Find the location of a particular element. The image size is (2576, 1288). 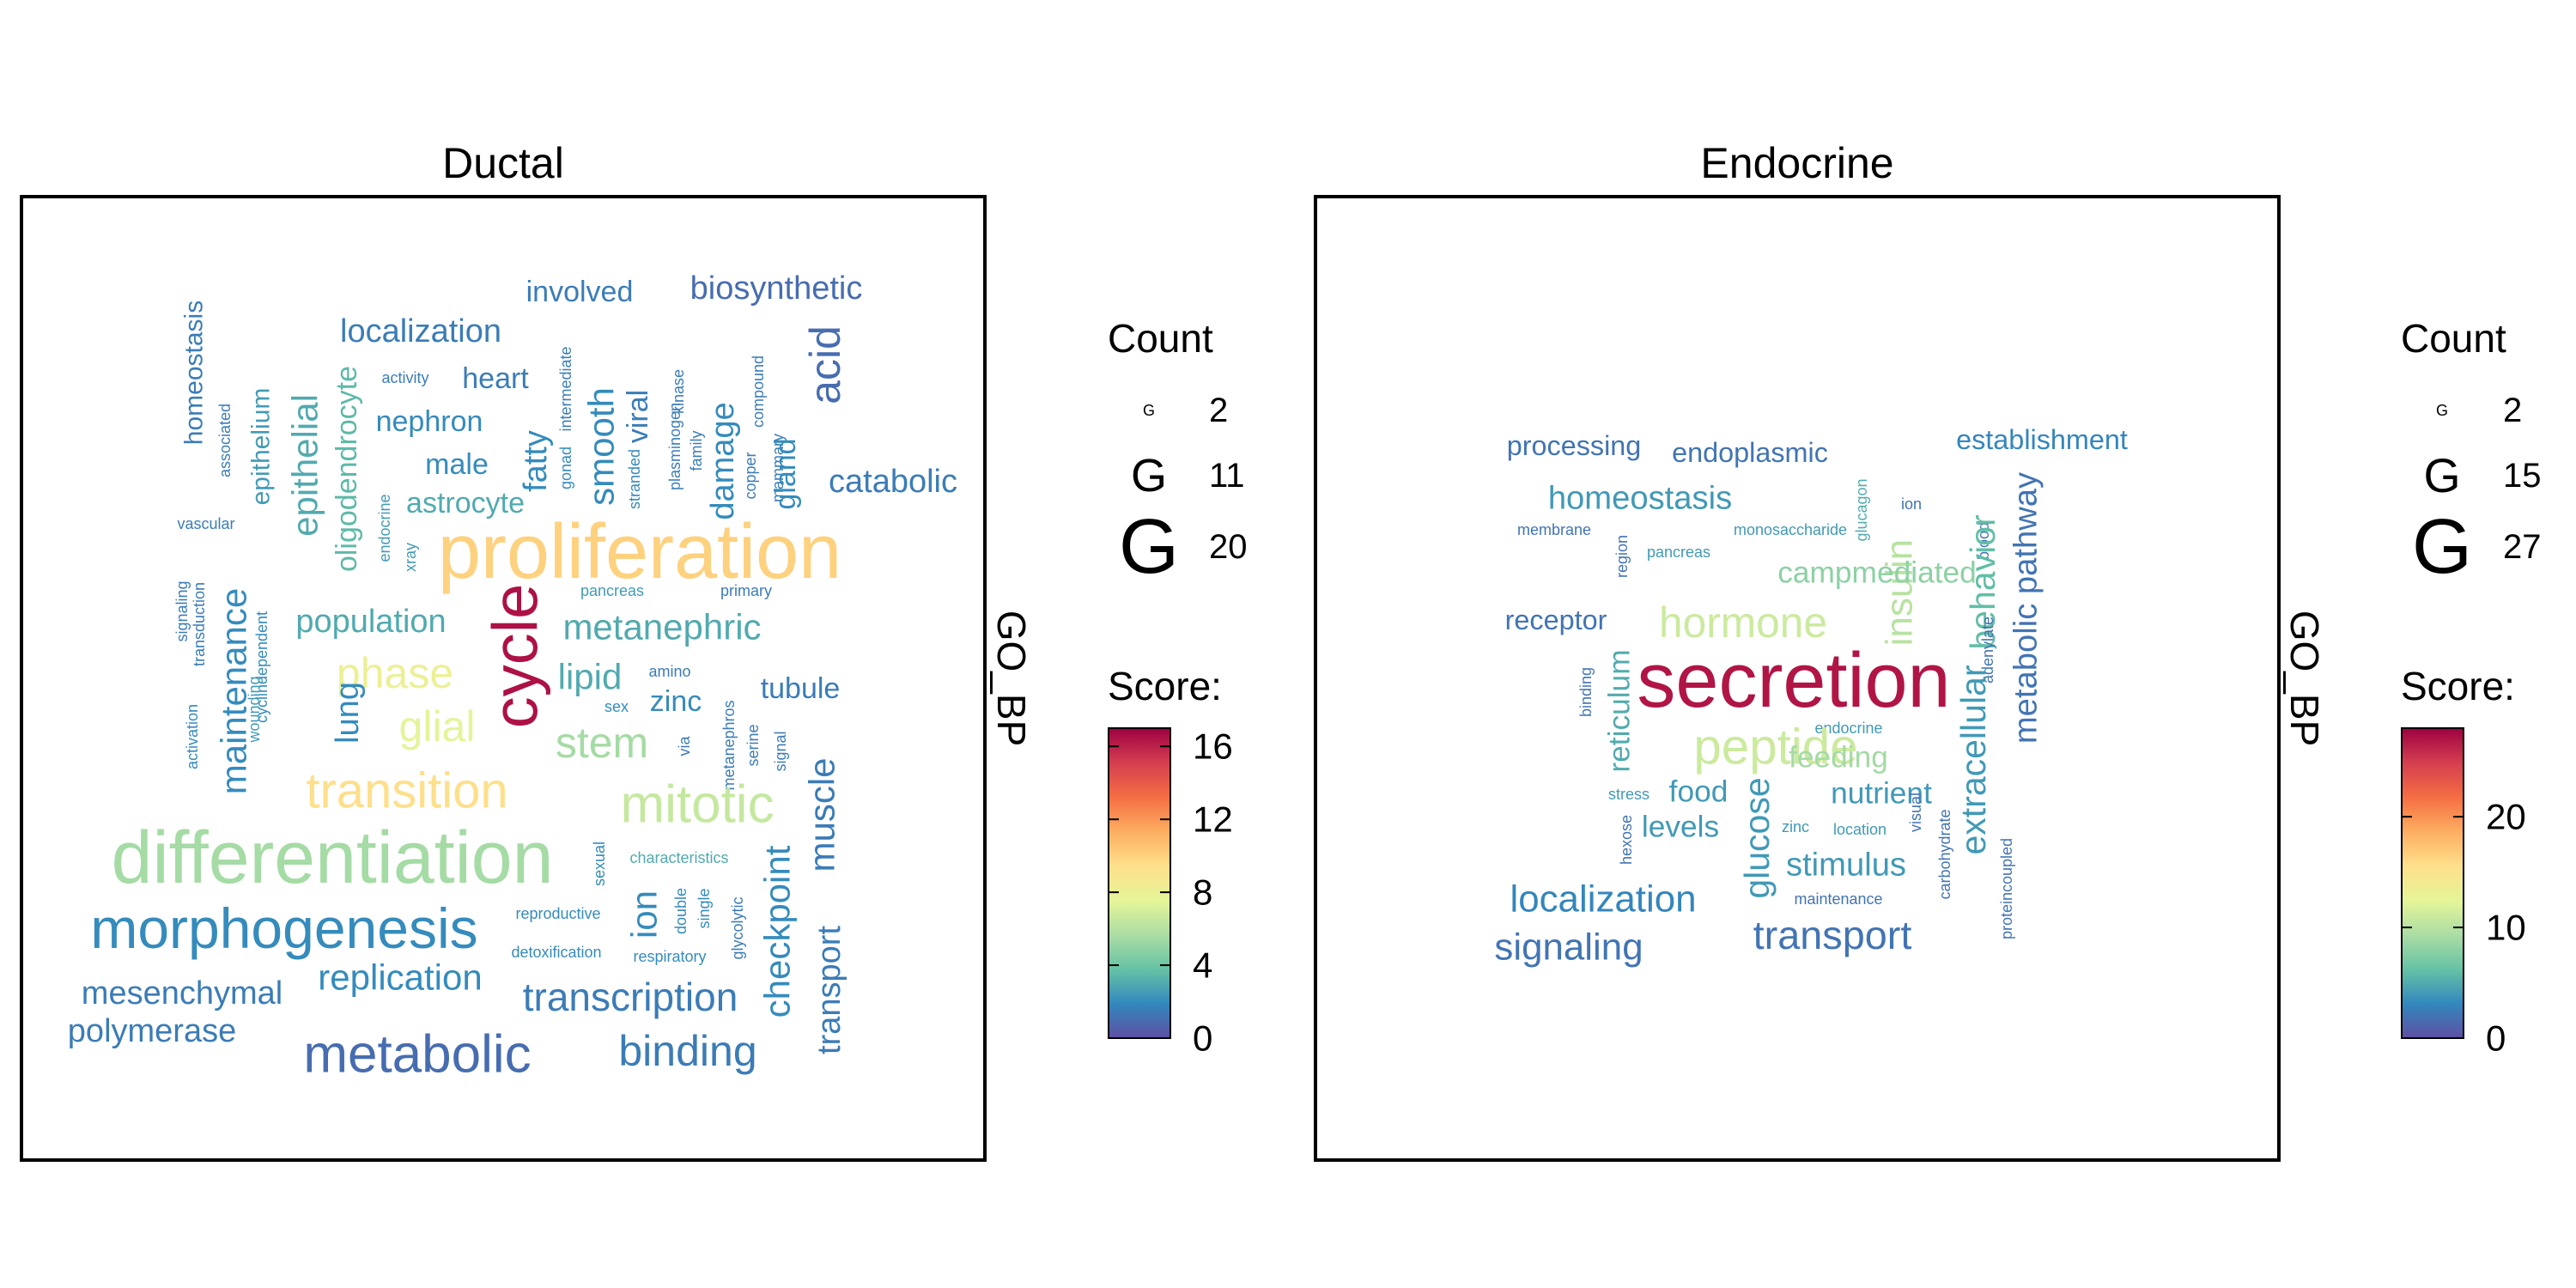

score-tick-label: 16 is located at coordinates (1213, 746).